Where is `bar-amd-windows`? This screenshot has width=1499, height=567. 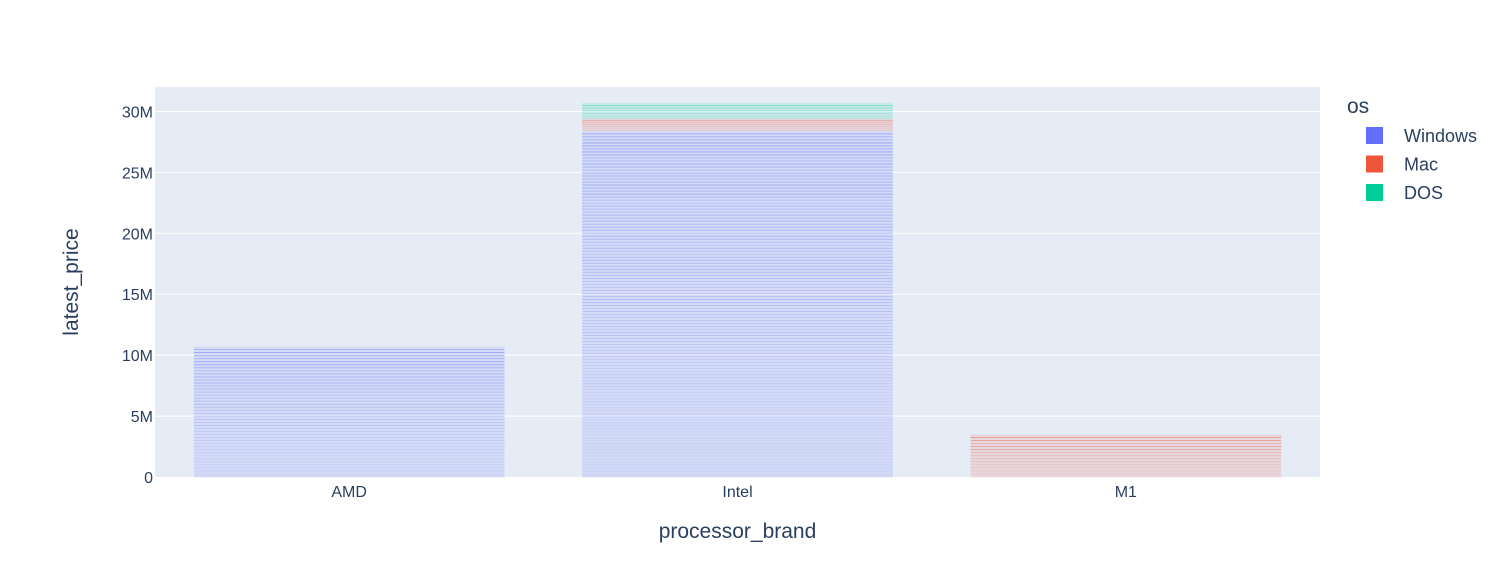
bar-amd-windows is located at coordinates (349, 412).